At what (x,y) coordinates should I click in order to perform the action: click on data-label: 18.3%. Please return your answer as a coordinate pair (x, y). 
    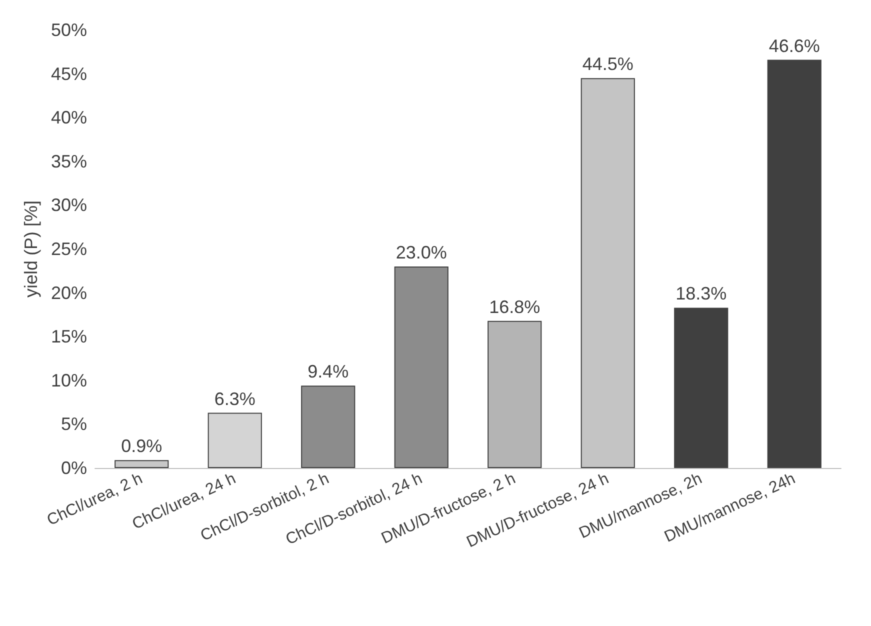
    Looking at the image, I should click on (701, 294).